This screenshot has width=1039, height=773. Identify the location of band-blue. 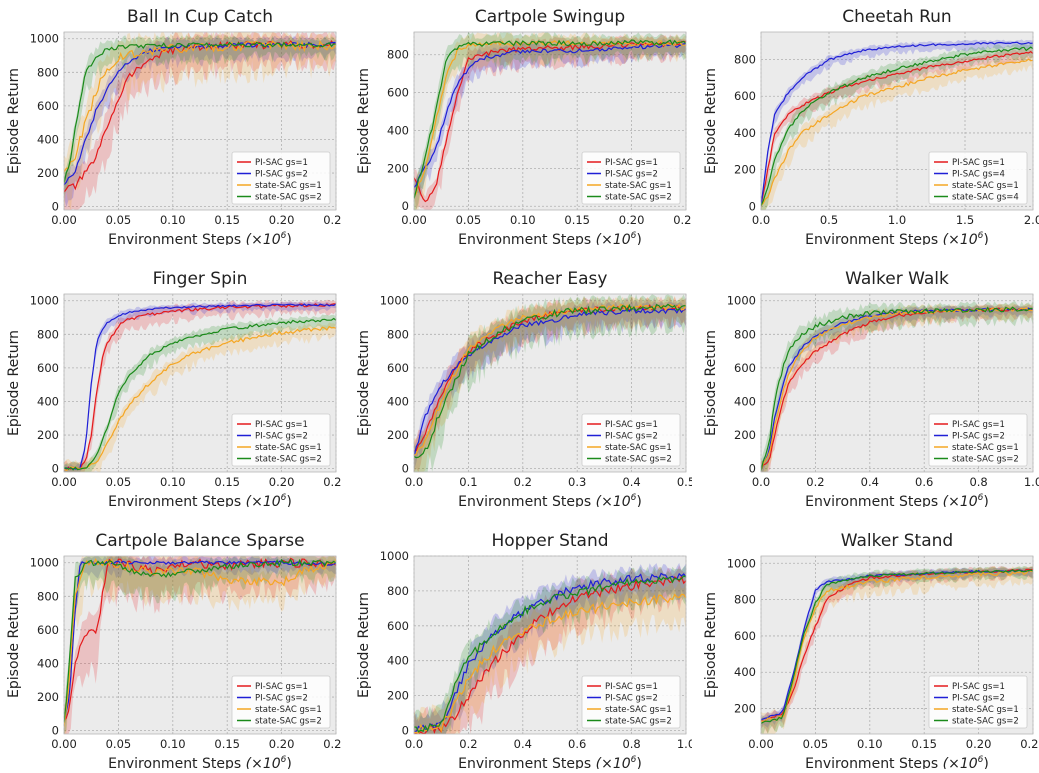
(550, 648).